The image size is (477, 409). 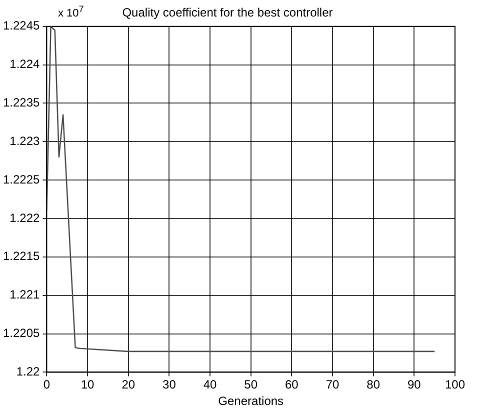 I want to click on y-tick-label: 1.2235, so click(x=21, y=103).